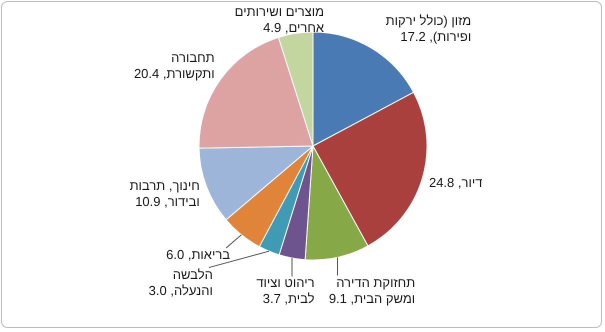  I want to click on slice-label: מזון (כולל ירקות ופירות), 17.2, so click(428, 28).